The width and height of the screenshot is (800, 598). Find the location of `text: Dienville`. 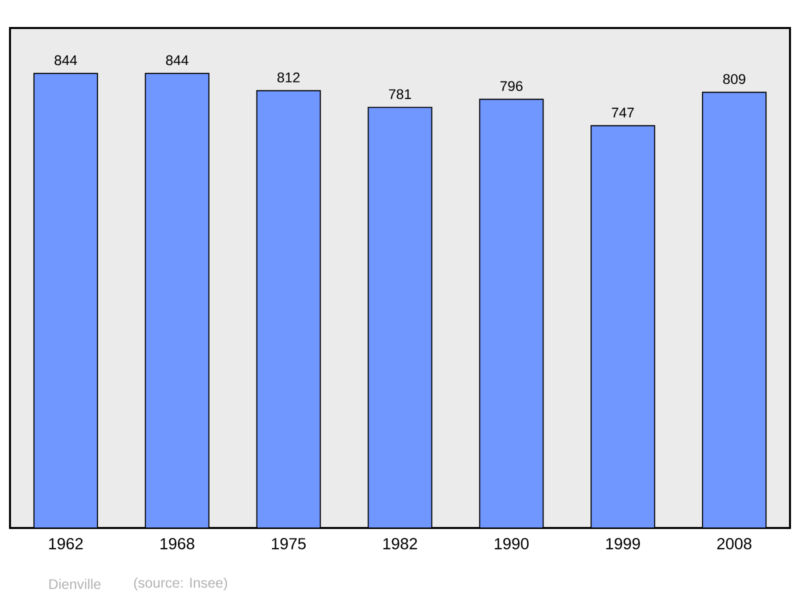

text: Dienville is located at coordinates (75, 584).